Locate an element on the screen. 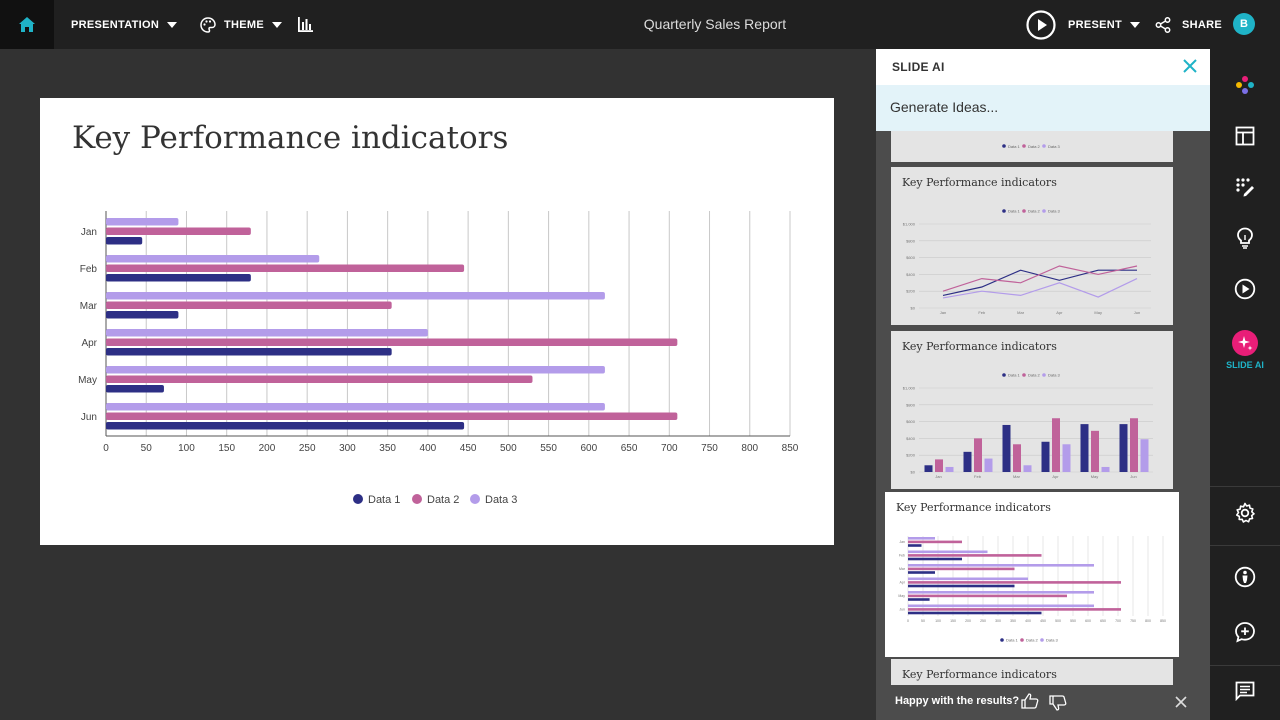 This screenshot has height=720, width=1280. rail-accessibility-button is located at coordinates (1245, 577).